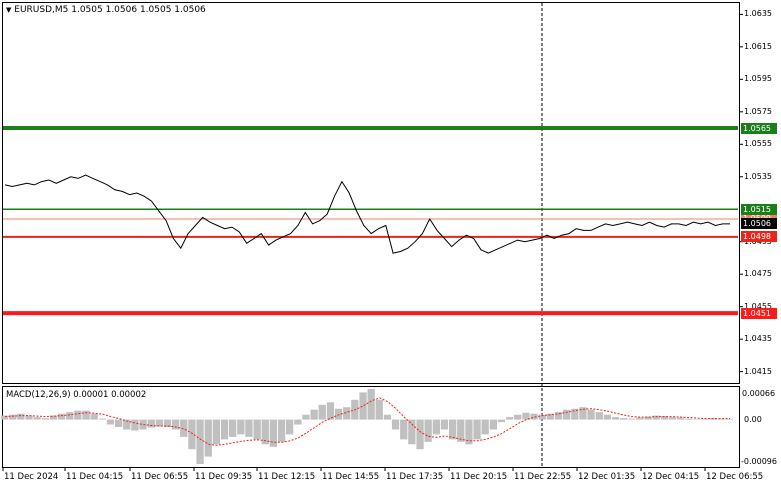 This screenshot has width=781, height=489. What do you see at coordinates (759, 237) in the screenshot?
I see `level-label-1.0498: 1.0498` at bounding box center [759, 237].